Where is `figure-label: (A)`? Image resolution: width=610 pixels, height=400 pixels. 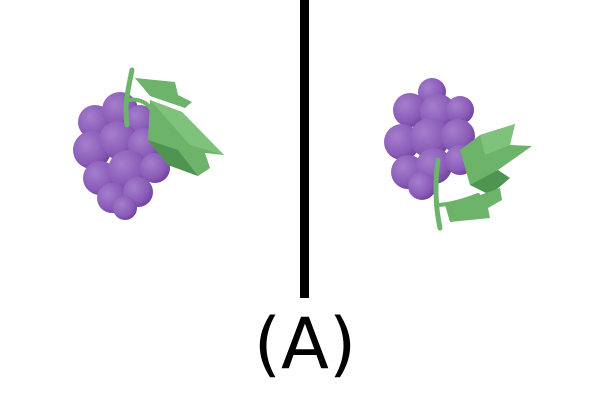
figure-label: (A) is located at coordinates (305, 344).